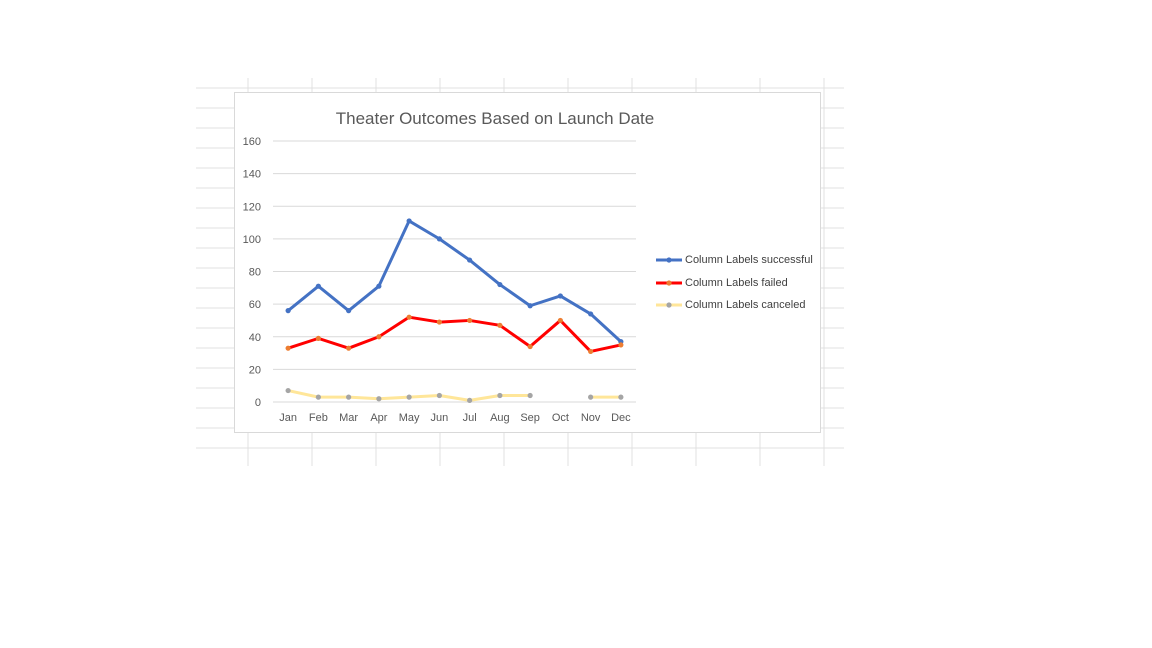 This screenshot has height=648, width=1152. What do you see at coordinates (348, 418) in the screenshot?
I see `x-tick-label: Mar` at bounding box center [348, 418].